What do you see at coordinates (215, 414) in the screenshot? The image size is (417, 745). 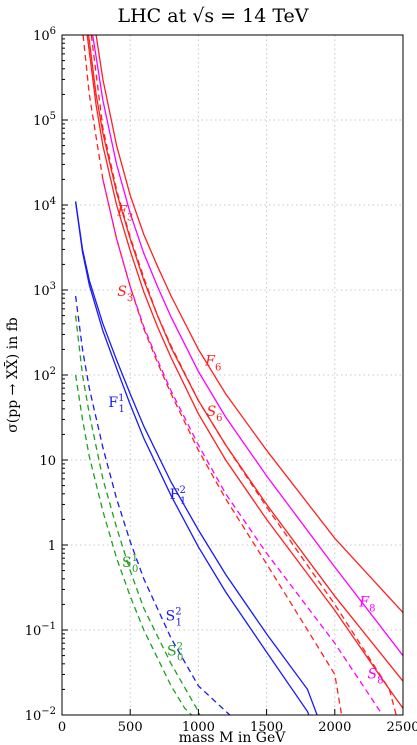 I see `curve-label-4: S6` at bounding box center [215, 414].